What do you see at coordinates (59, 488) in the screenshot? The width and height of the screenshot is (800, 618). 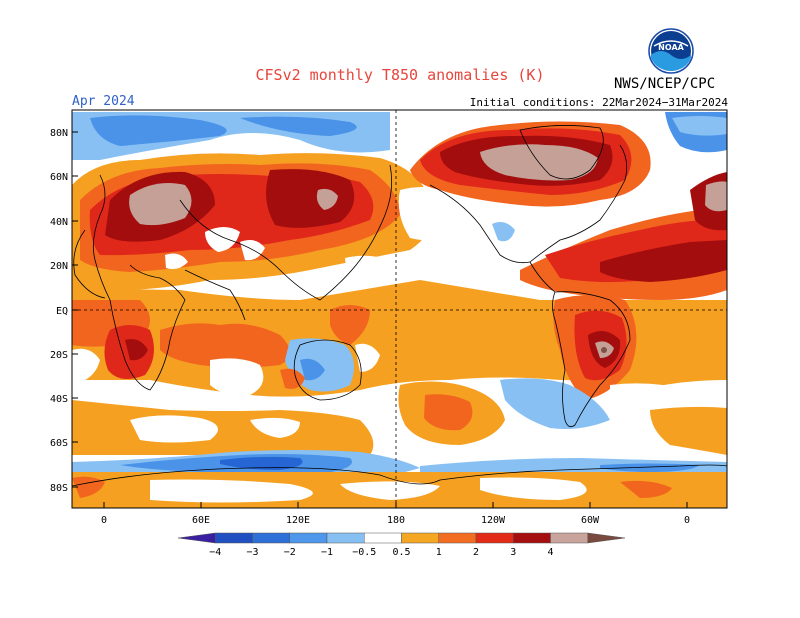 I see `lat-label: 80S` at bounding box center [59, 488].